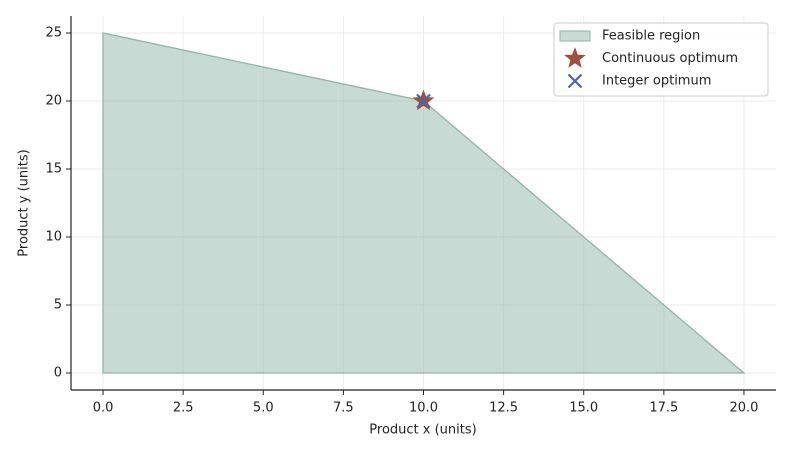 The width and height of the screenshot is (792, 456). I want to click on x-tick-label: 0.0, so click(103, 408).